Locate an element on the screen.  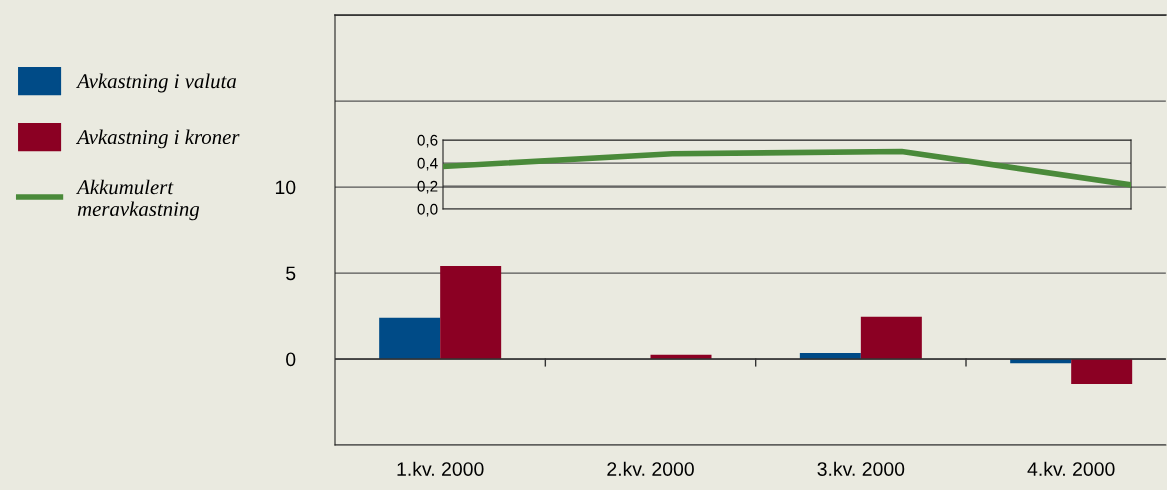
y-tick-label: 0 is located at coordinates (291, 359).